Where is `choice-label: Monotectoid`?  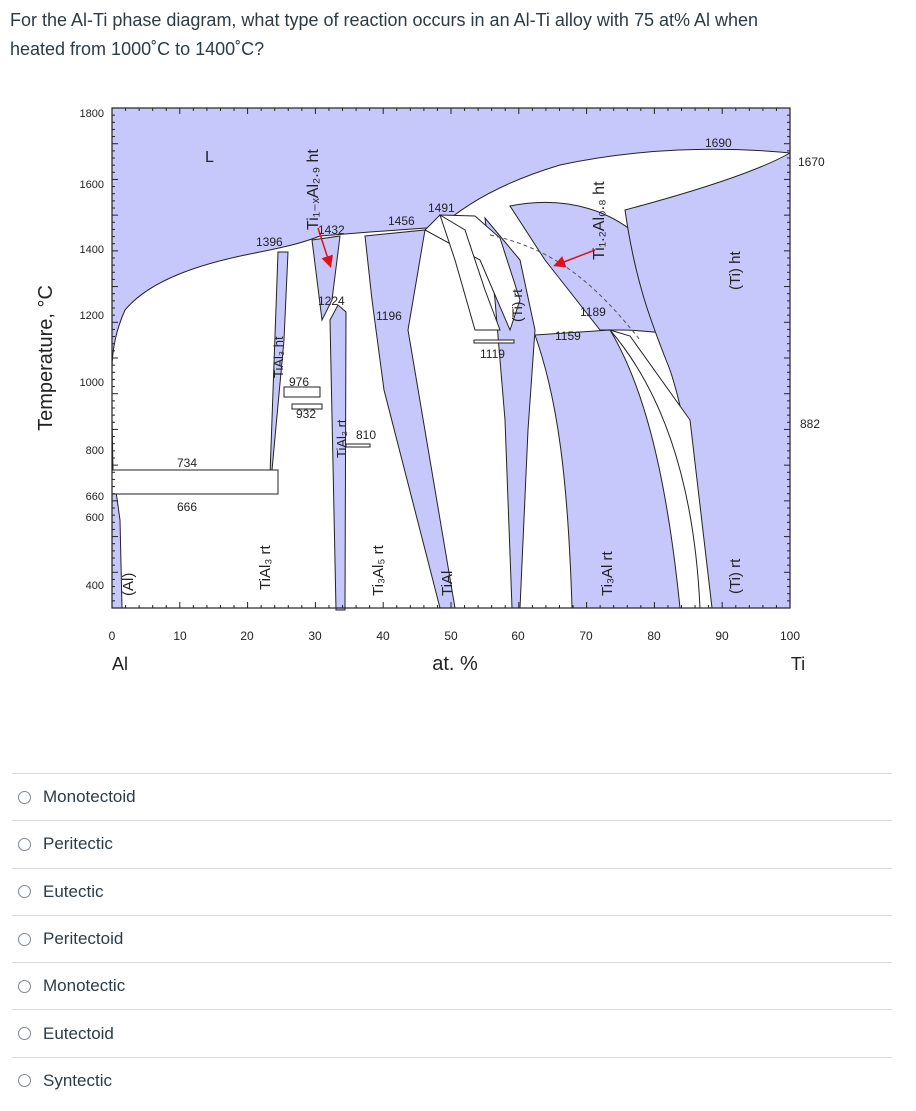 choice-label: Monotectoid is located at coordinates (89, 797).